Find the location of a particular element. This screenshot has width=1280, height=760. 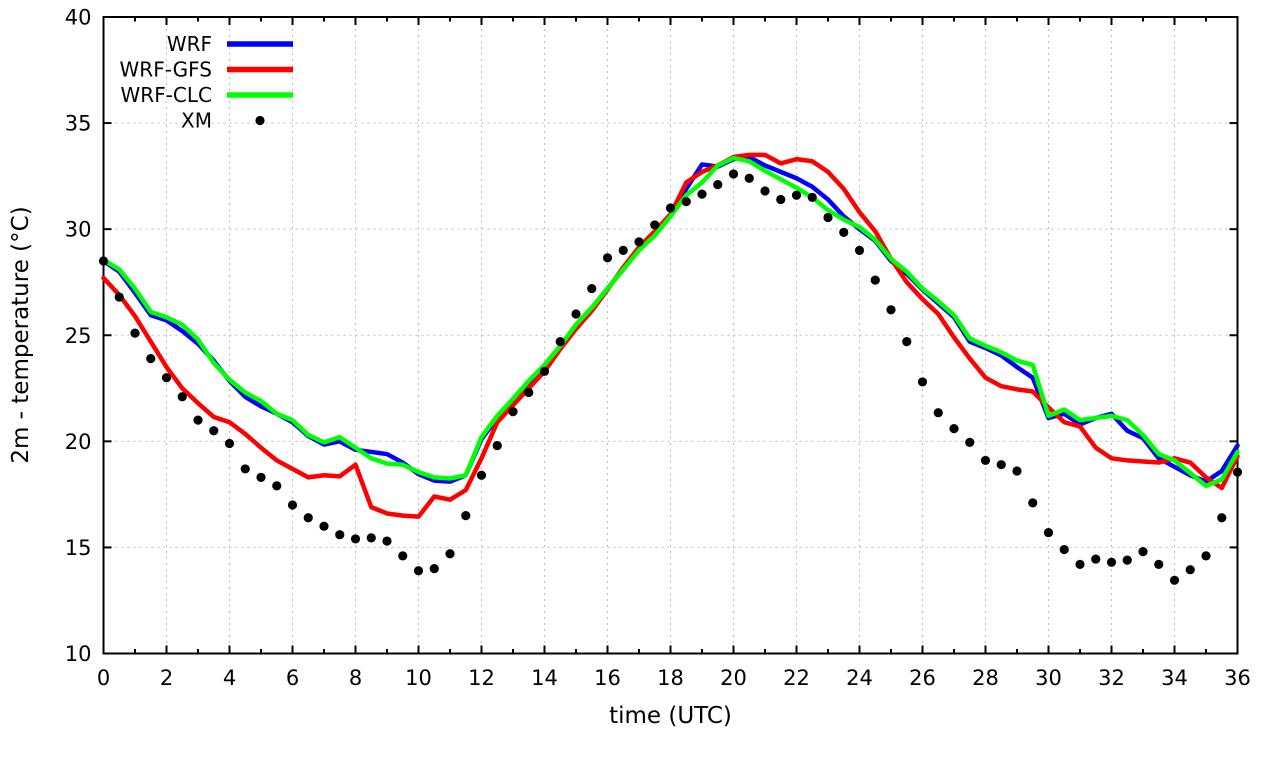

x-tick-label: 24 is located at coordinates (859, 678).